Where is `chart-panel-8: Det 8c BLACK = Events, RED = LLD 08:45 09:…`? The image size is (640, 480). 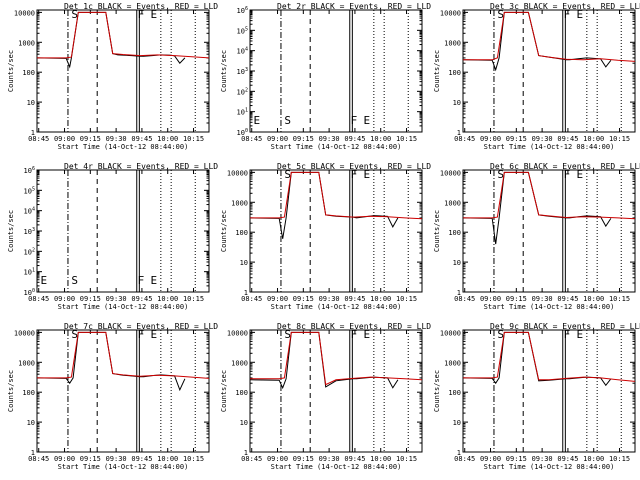
chart-panel-8: Det 8c BLACK = Events, RED = LLD 08:45 09:… is located at coordinates (325, 396).